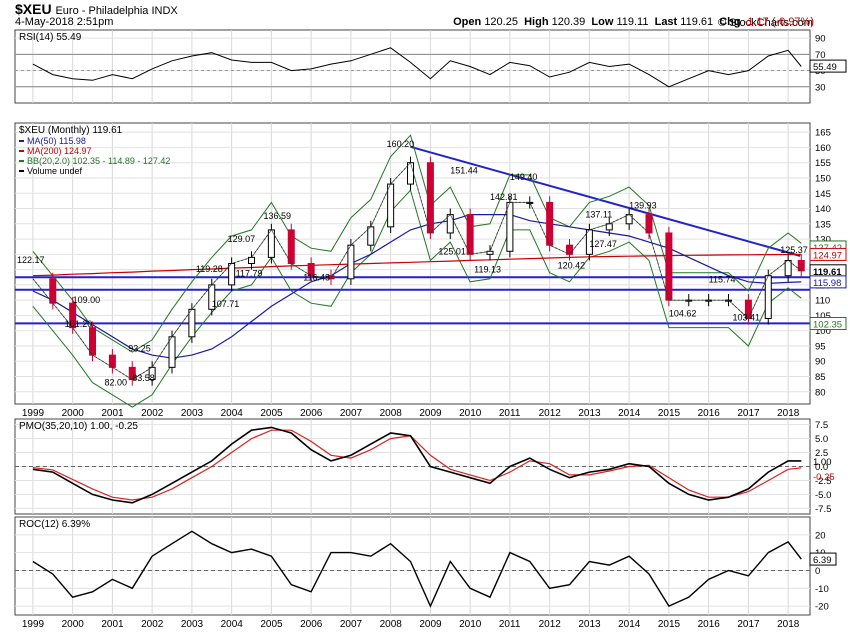 This screenshot has width=850, height=633. Describe the element at coordinates (823, 178) in the screenshot. I see `y-tick-label: 150` at that location.